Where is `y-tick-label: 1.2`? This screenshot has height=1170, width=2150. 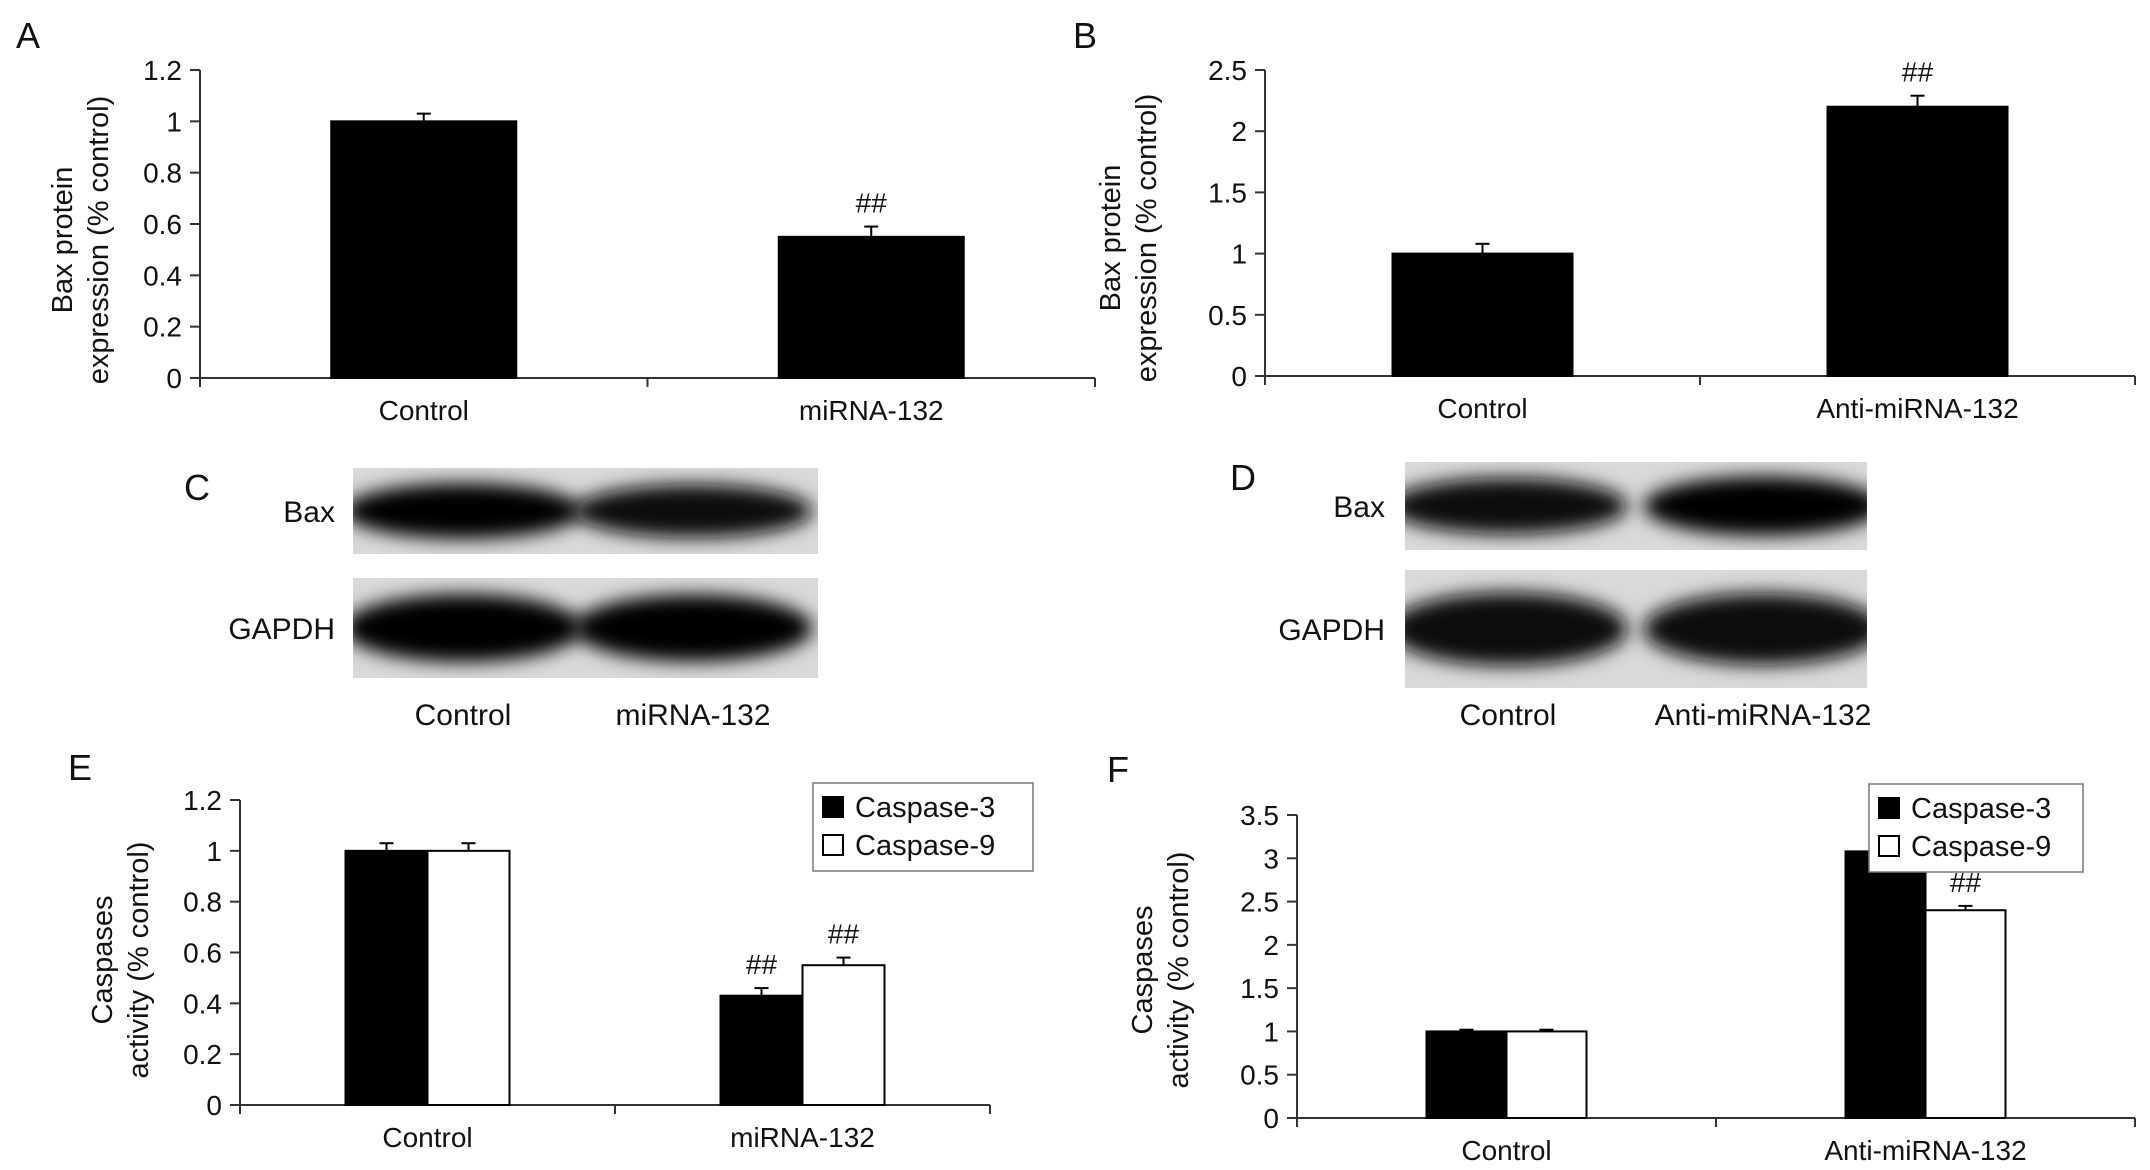 y-tick-label: 1.2 is located at coordinates (162, 70).